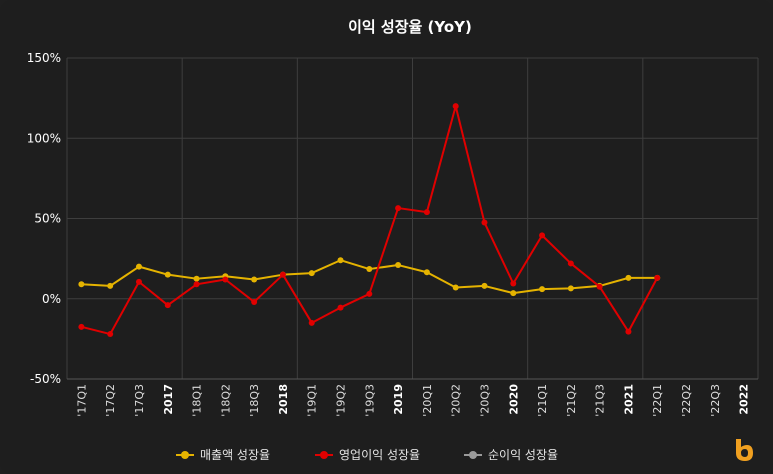 The height and width of the screenshot is (474, 773). I want to click on legend-item-0: 매출액 성장율, so click(223, 455).